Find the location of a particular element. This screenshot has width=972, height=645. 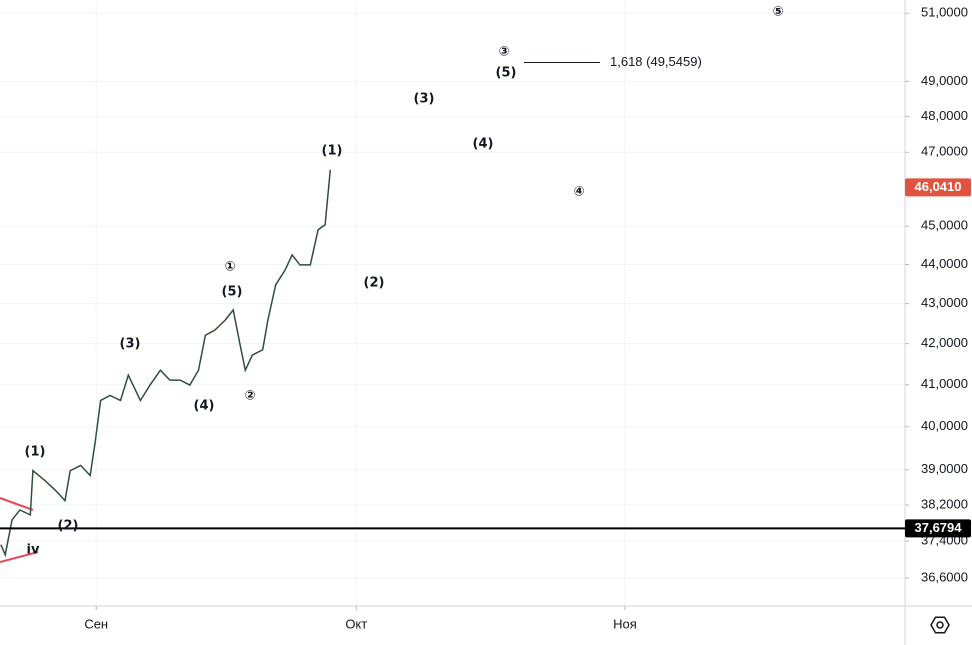

y-tick-label: 41,0000 is located at coordinates (944, 383).